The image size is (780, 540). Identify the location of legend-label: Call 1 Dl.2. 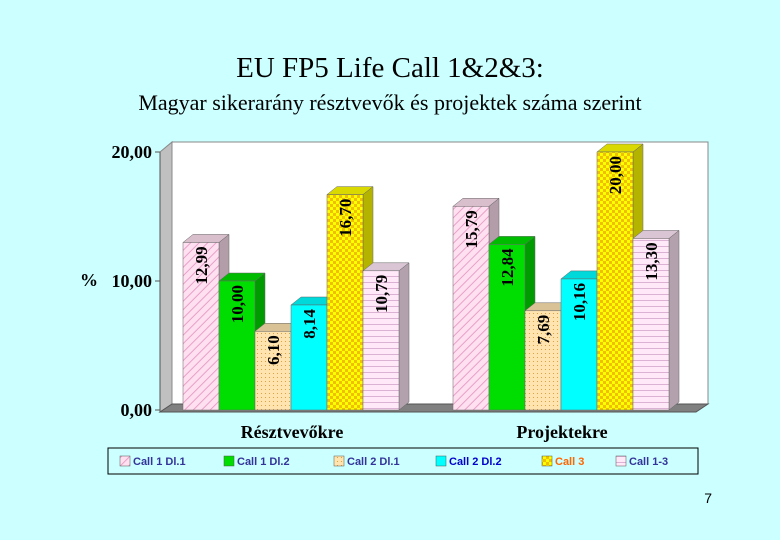
(263, 462).